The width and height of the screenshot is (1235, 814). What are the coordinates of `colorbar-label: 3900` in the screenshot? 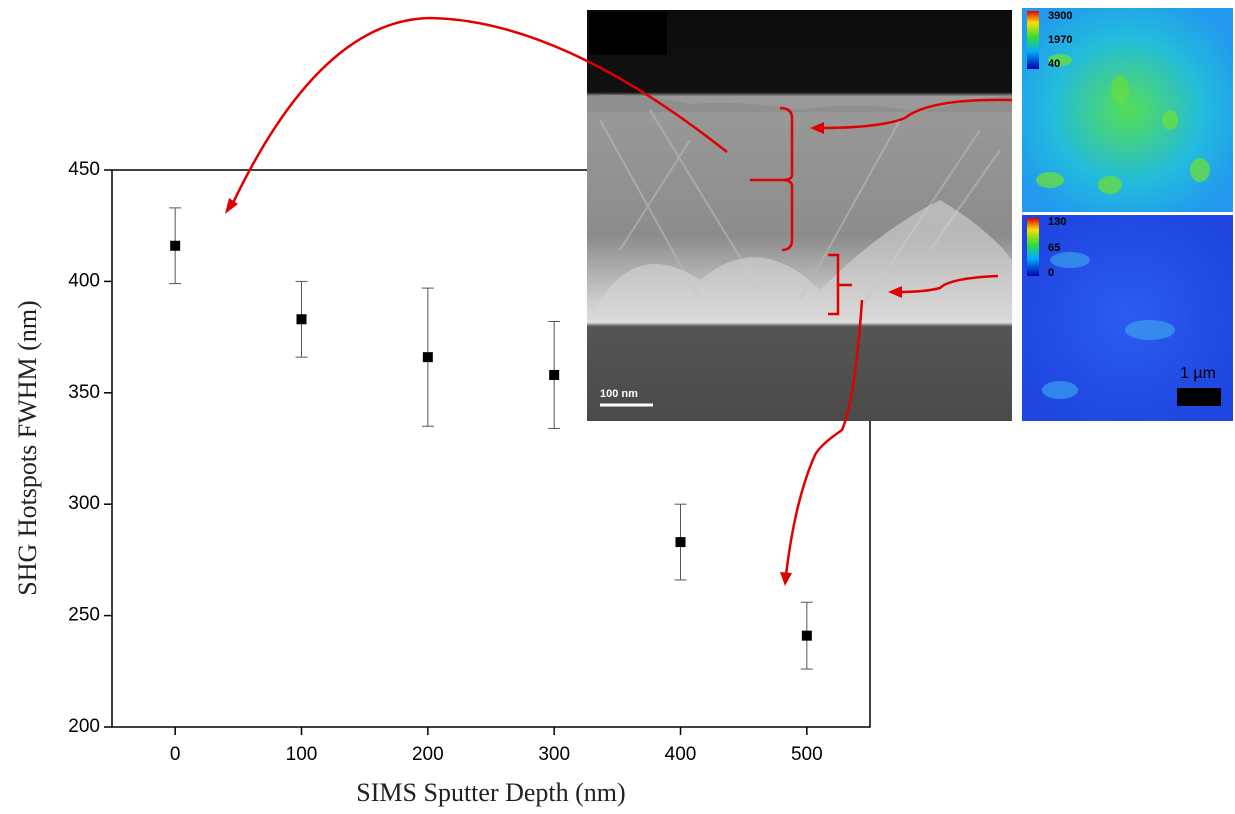 It's located at (1060, 16).